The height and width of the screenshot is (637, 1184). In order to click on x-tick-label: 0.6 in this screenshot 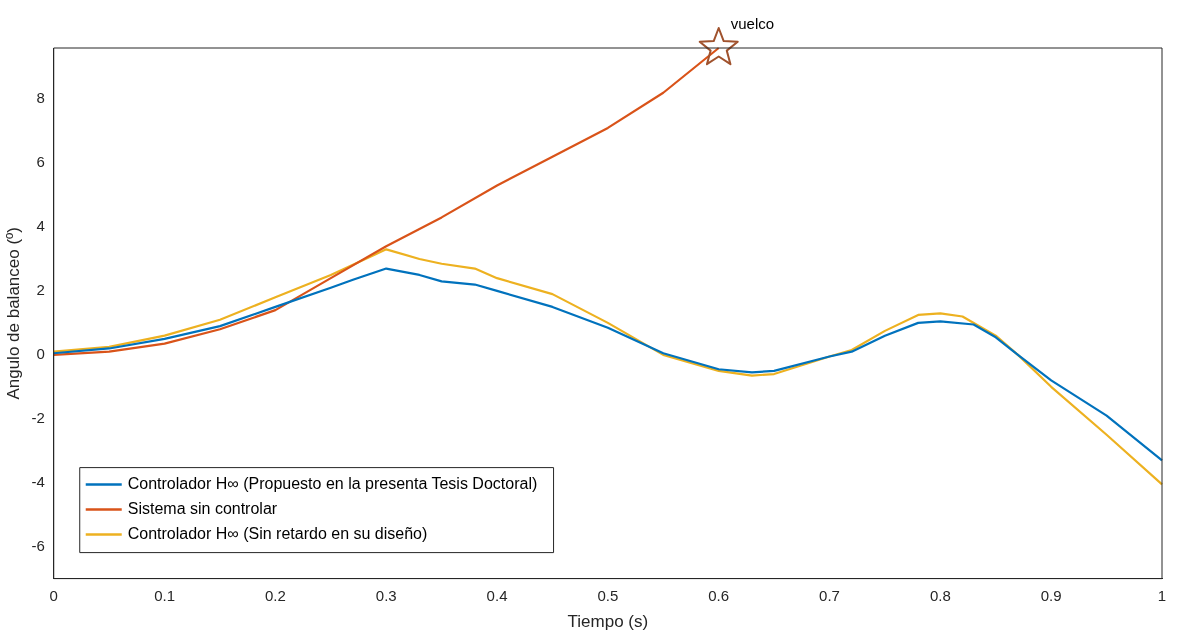, I will do `click(719, 595)`.